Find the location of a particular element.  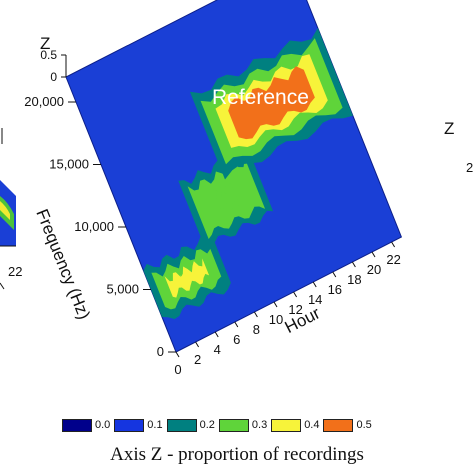

right-side-panel: Z 2 is located at coordinates (458, 147).